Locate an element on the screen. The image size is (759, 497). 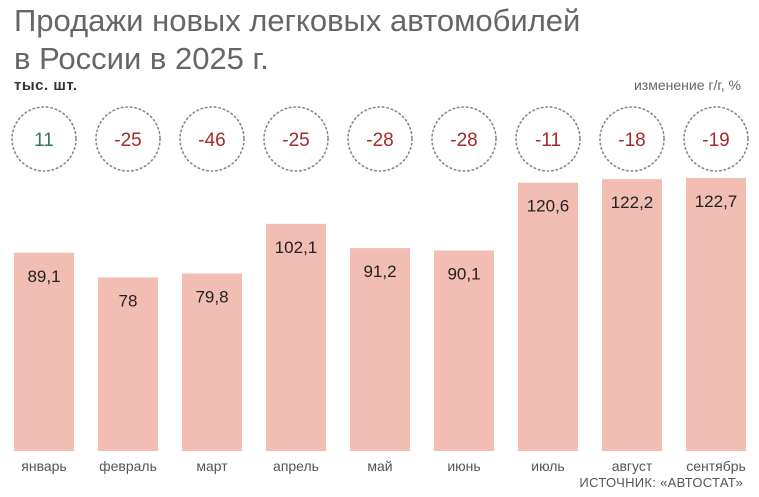
yoy-change-label: -18 is located at coordinates (631, 140).